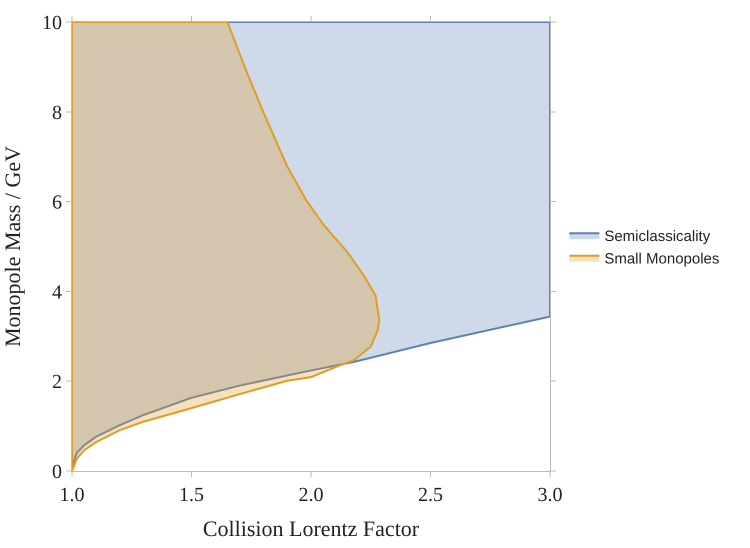 The height and width of the screenshot is (548, 750). Describe the element at coordinates (57, 382) in the screenshot. I see `y-tick-label: 2` at that location.